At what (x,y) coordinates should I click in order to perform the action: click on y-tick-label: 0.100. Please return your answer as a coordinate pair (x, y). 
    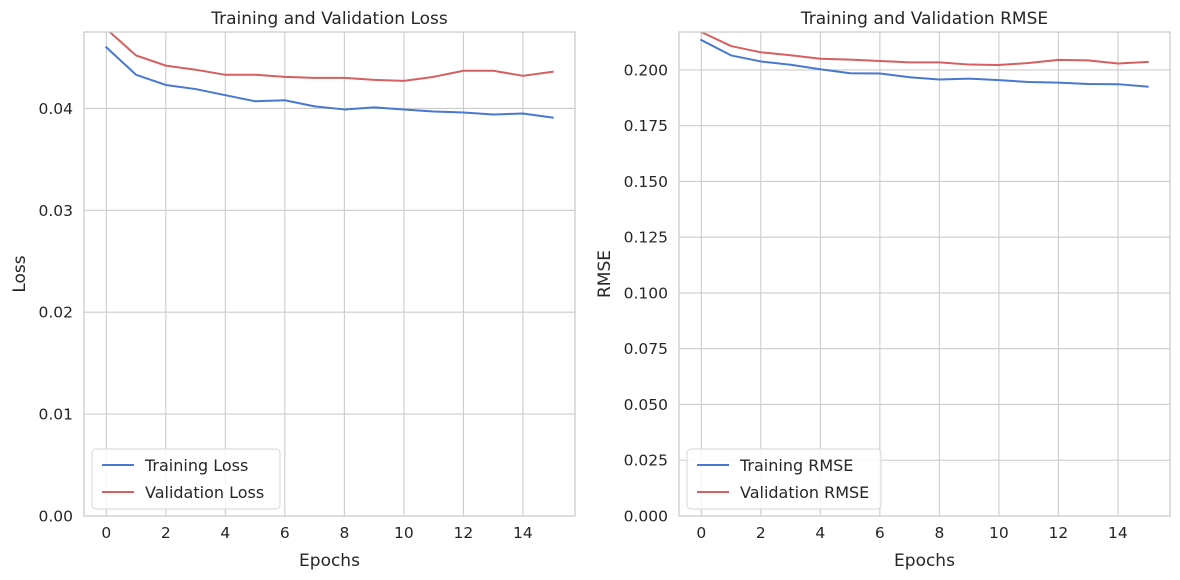
    Looking at the image, I should click on (646, 293).